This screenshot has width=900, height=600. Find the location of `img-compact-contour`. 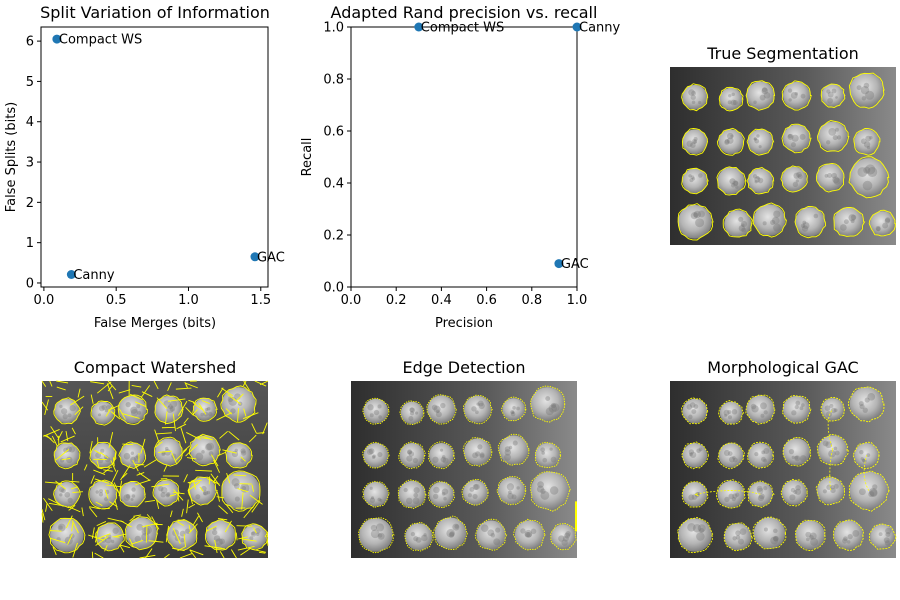

img-compact-contour is located at coordinates (168, 451).